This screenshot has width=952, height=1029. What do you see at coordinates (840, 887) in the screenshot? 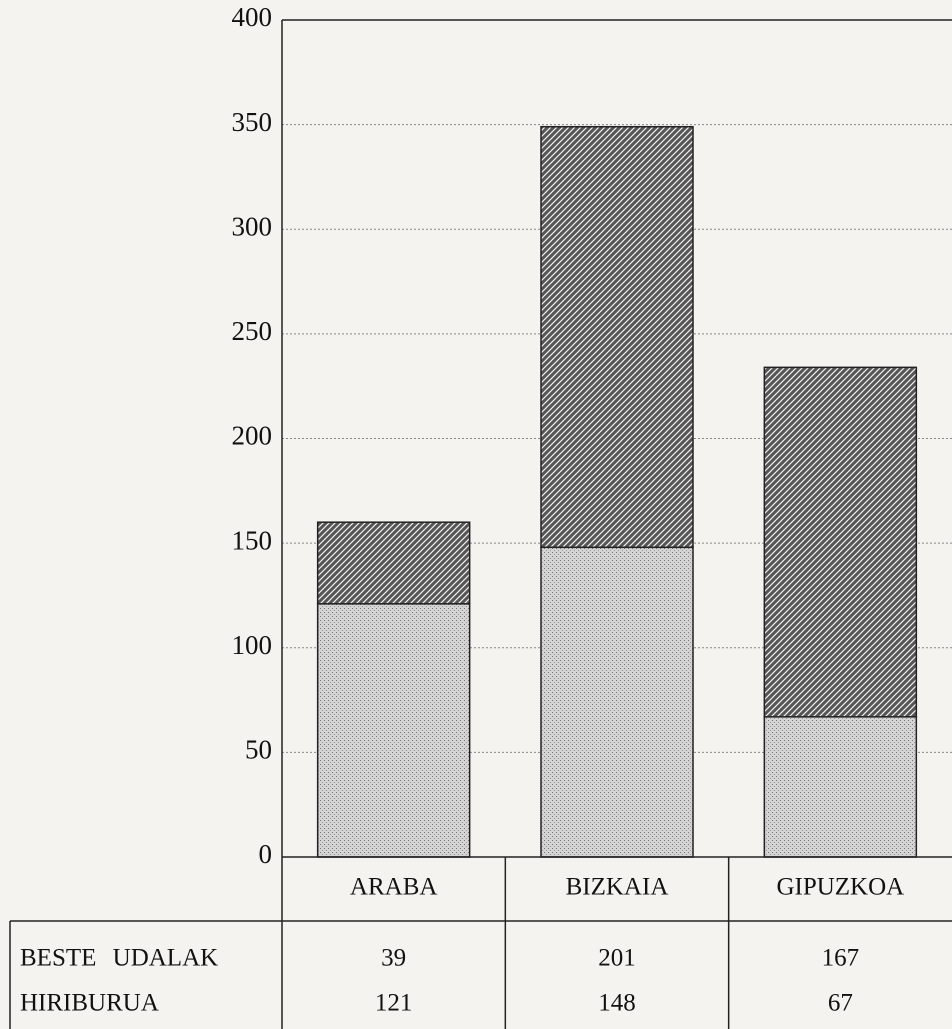
I see `category-label: GIPUZKOA` at bounding box center [840, 887].